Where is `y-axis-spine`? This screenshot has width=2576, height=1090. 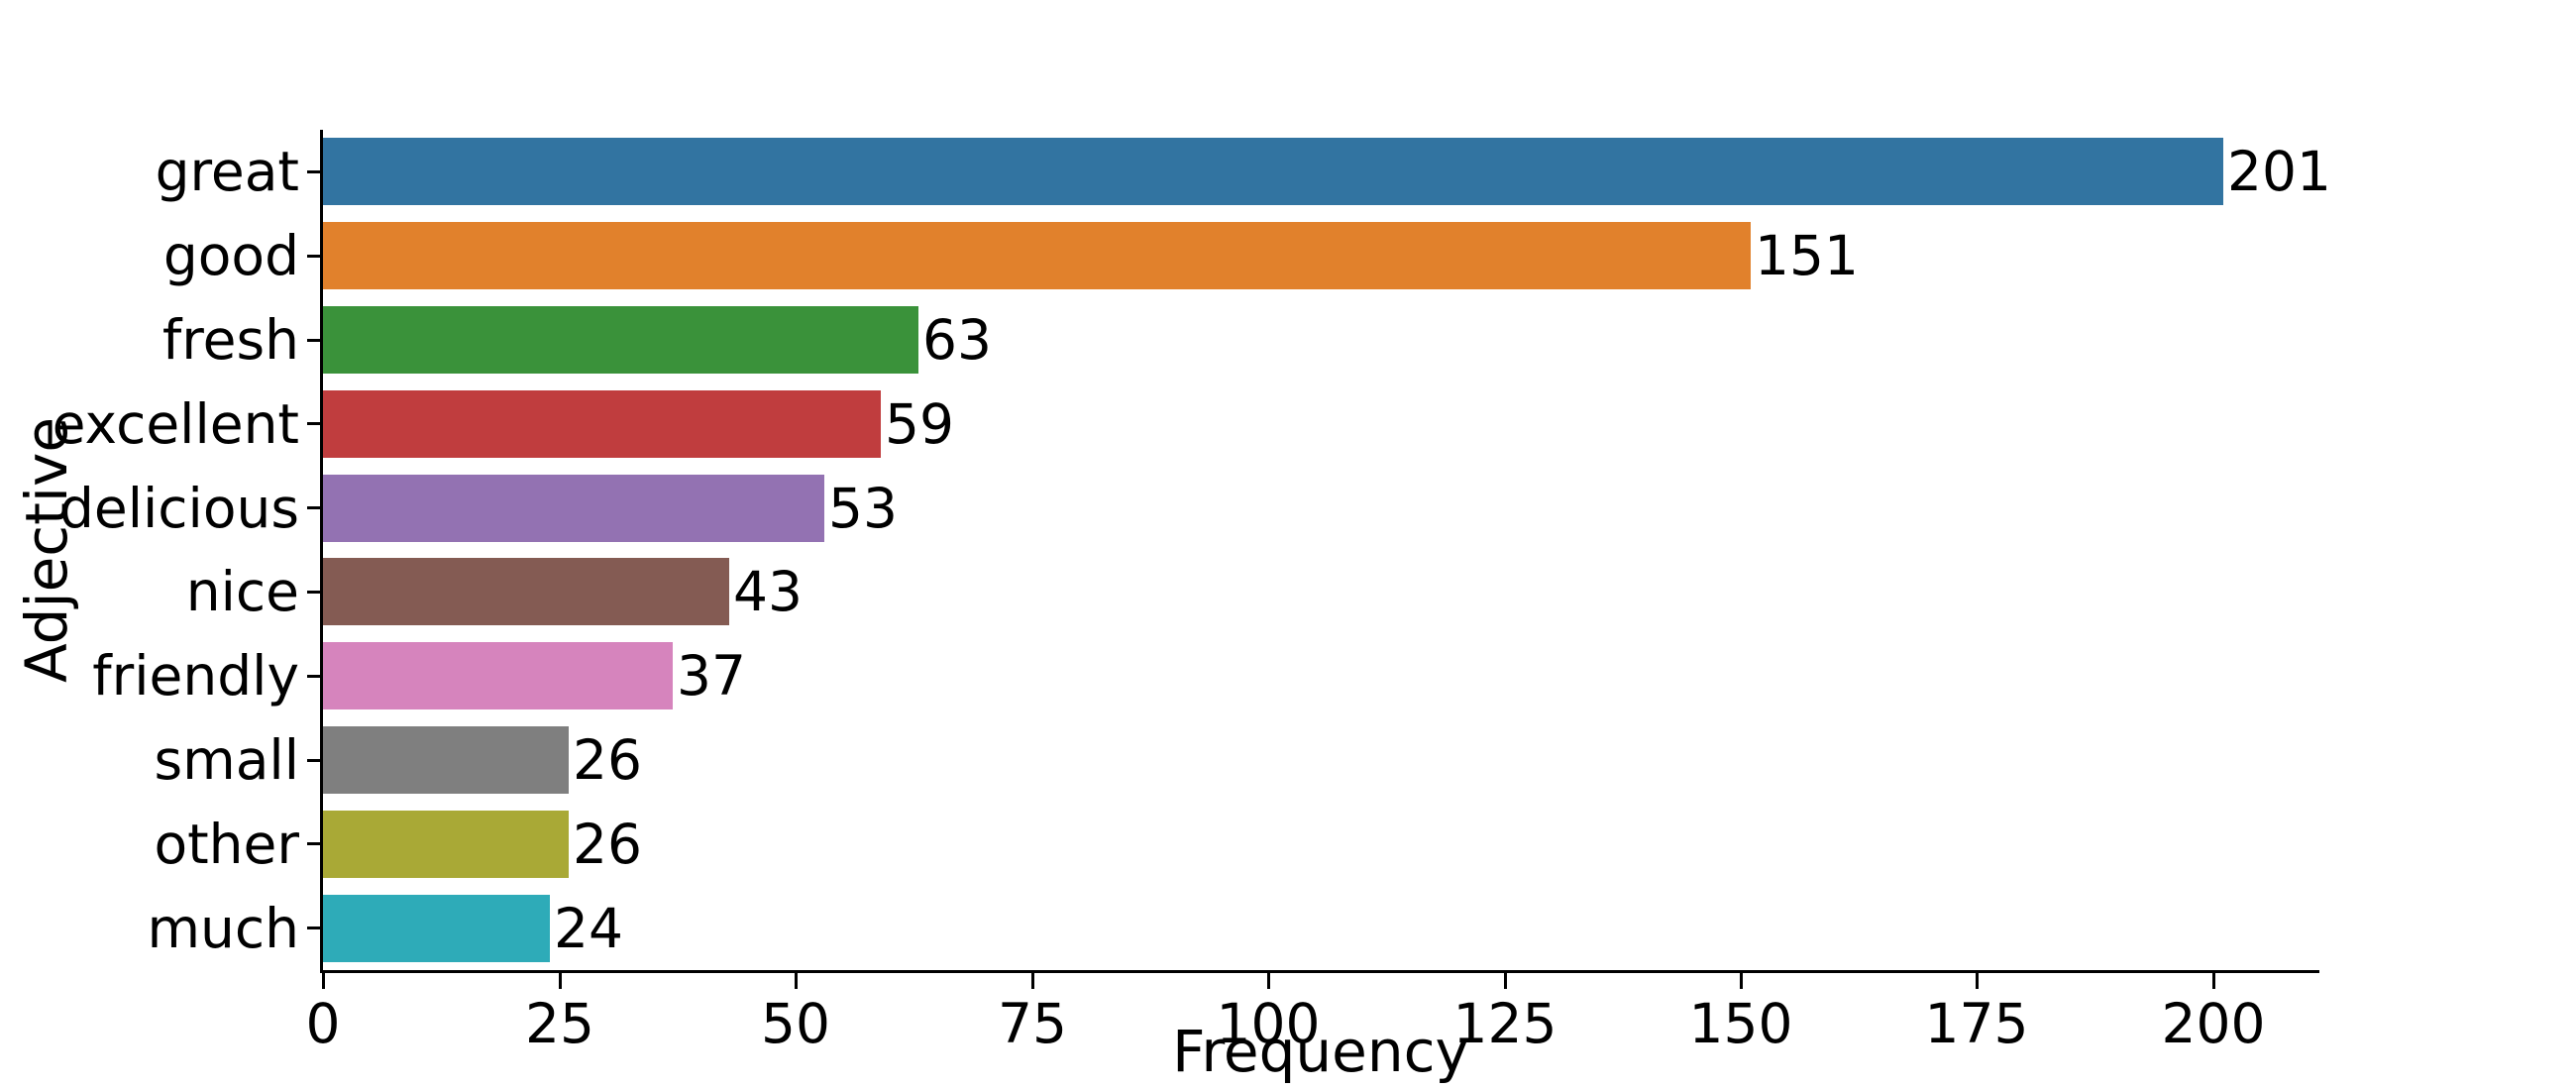
y-axis-spine is located at coordinates (321, 551).